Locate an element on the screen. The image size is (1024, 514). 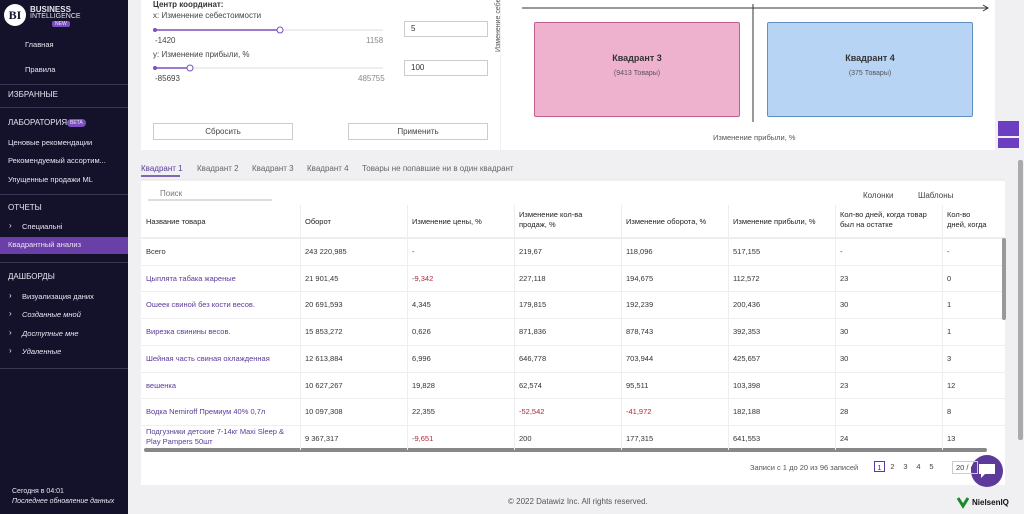
table-cell: 21 901,45 is located at coordinates (322, 278).